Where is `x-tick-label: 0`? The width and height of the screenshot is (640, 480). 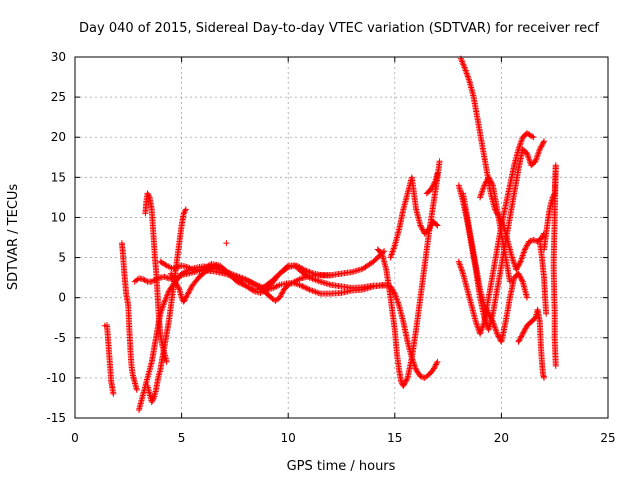 x-tick-label: 0 is located at coordinates (75, 438).